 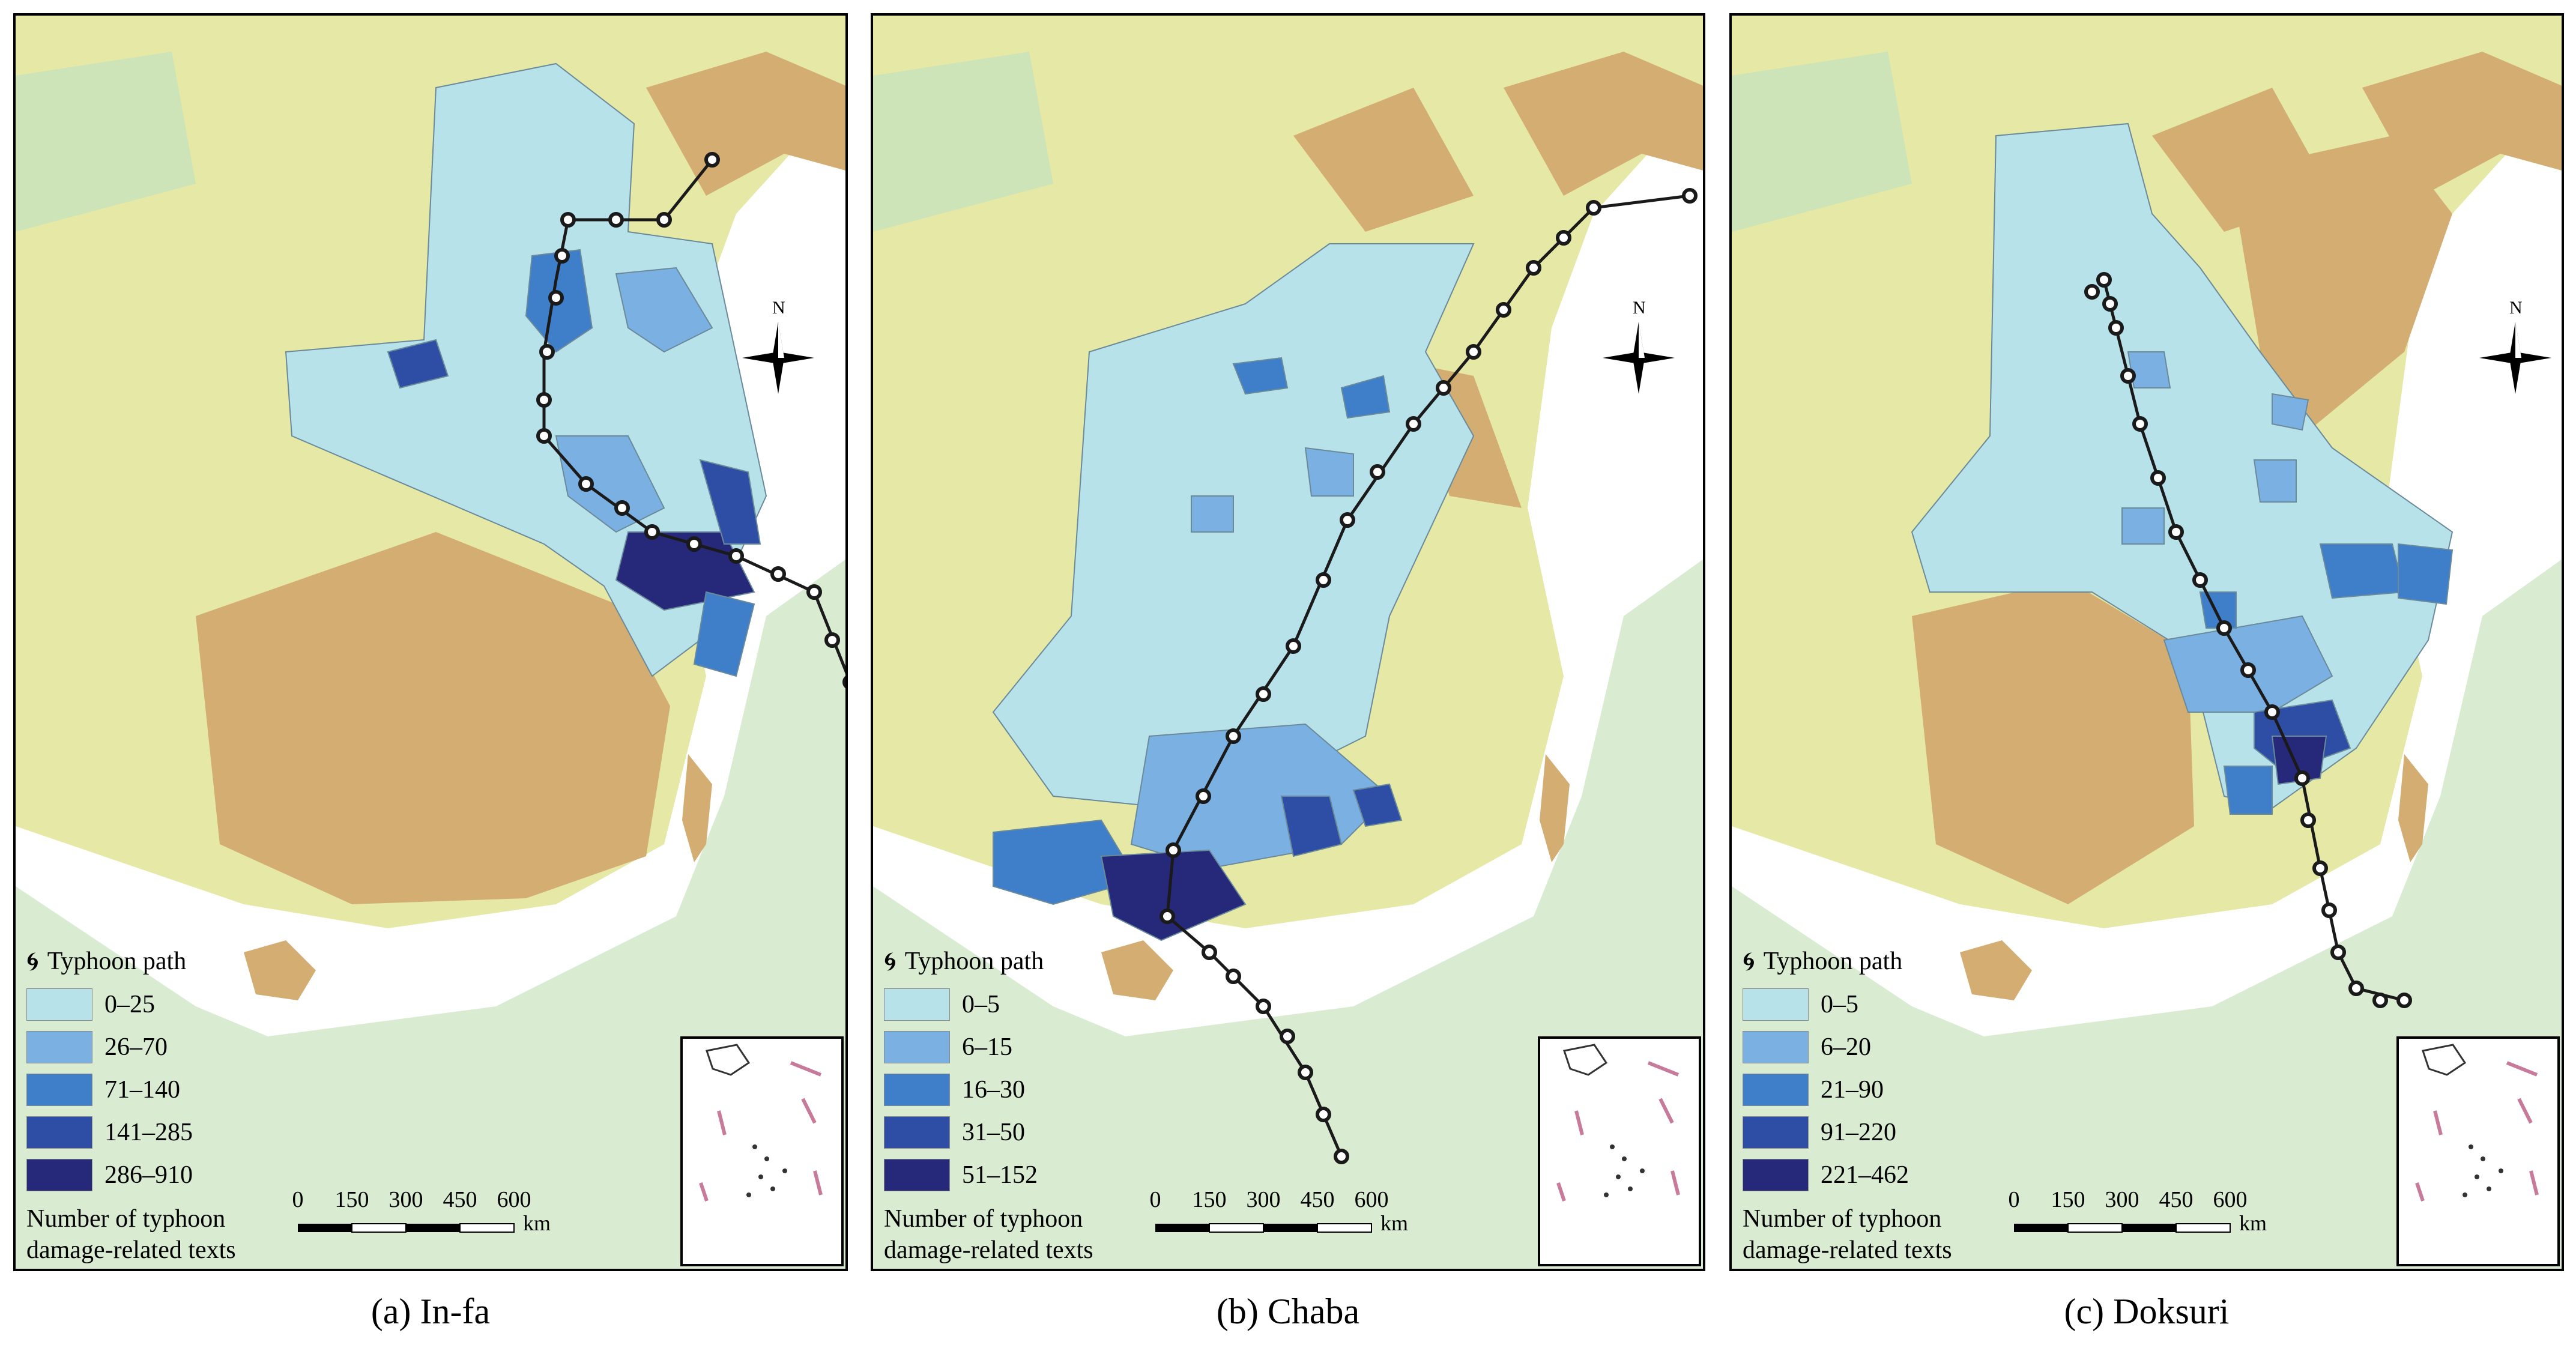 I want to click on legend-class-2: 6–20, so click(x=1899, y=1047).